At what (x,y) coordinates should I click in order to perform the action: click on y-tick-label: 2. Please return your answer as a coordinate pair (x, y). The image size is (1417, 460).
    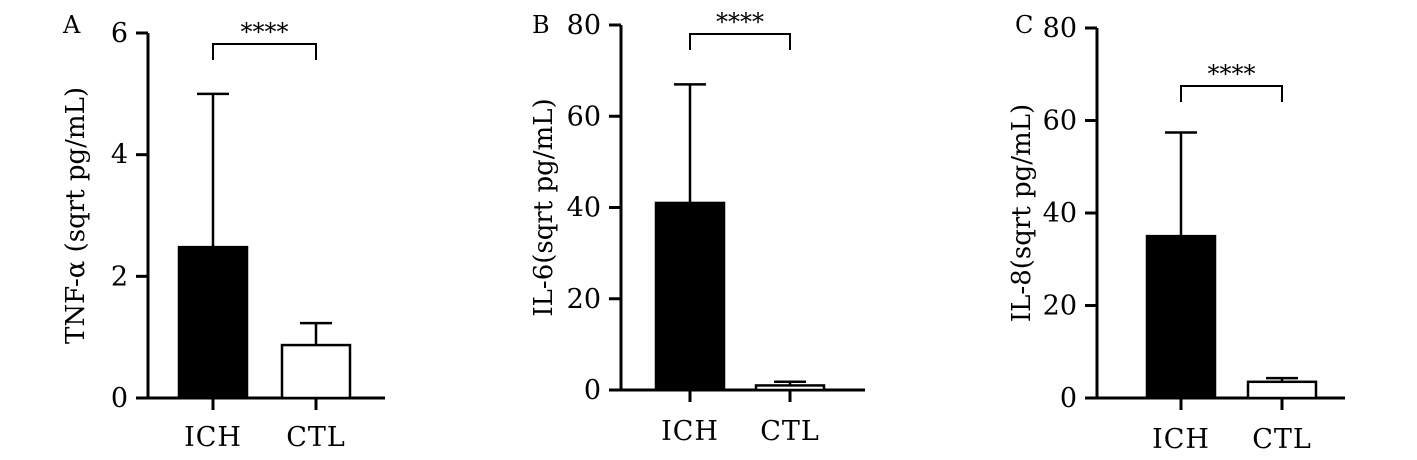
    Looking at the image, I should click on (119, 276).